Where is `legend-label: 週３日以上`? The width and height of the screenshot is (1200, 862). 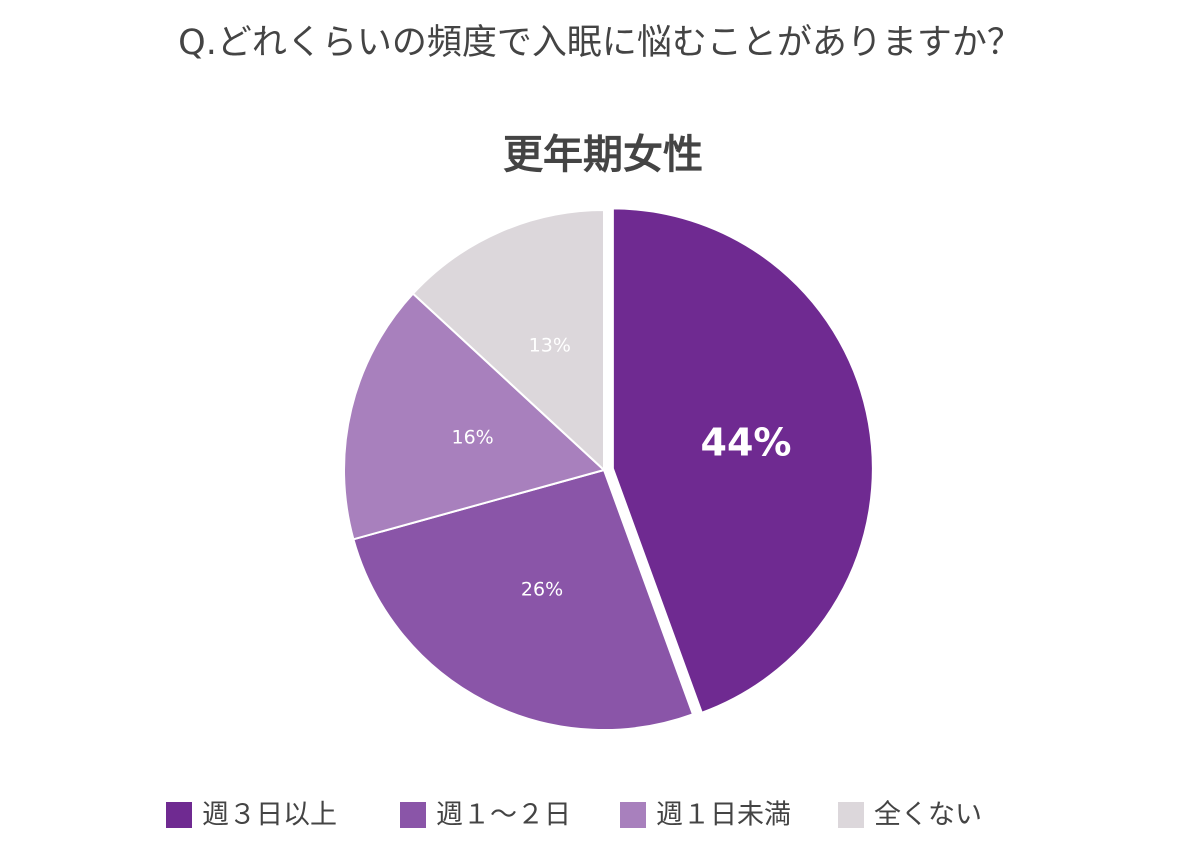
legend-label: 週３日以上 is located at coordinates (269, 815).